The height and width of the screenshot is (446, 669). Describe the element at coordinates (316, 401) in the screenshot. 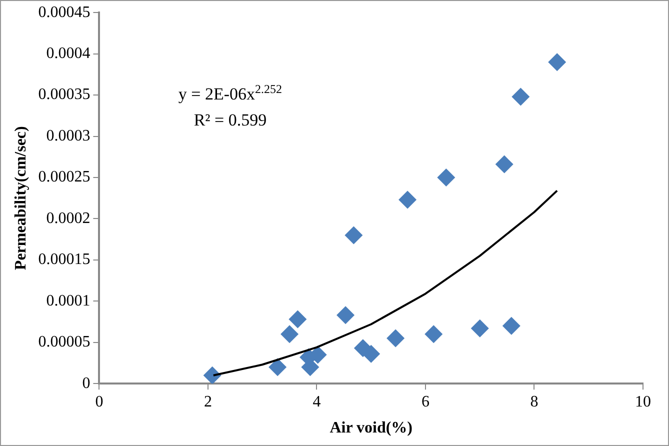

I see `x-tick-label: 4` at that location.